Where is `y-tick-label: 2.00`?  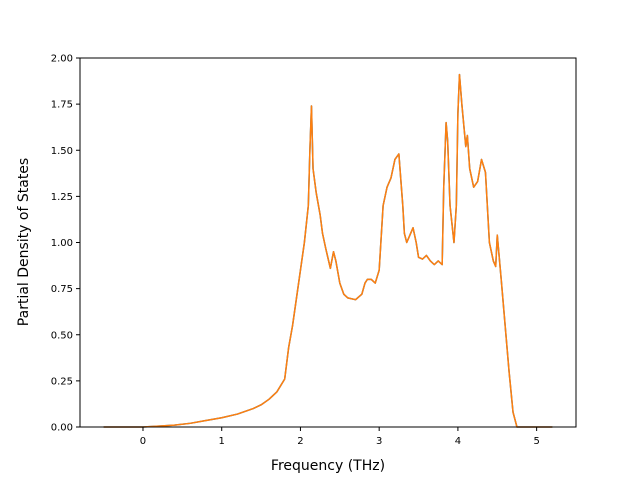
y-tick-label: 2.00 is located at coordinates (62, 59).